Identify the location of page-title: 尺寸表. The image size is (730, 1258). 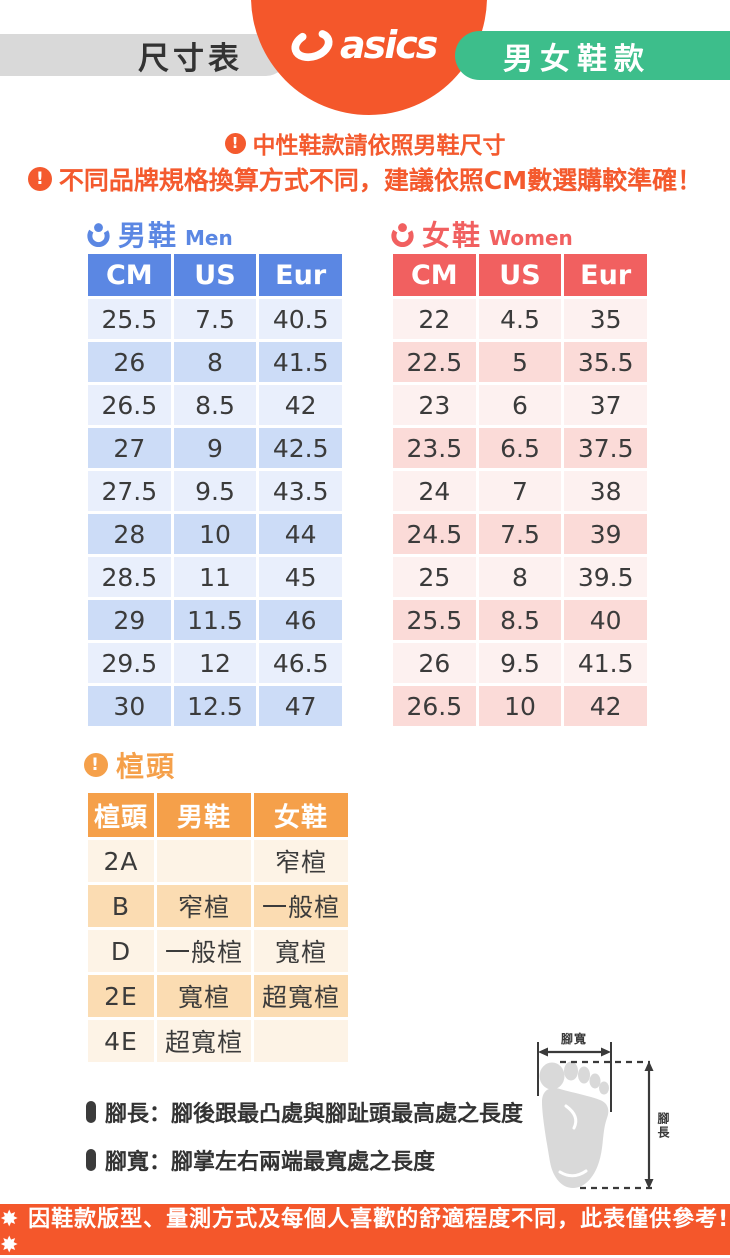
(190, 58).